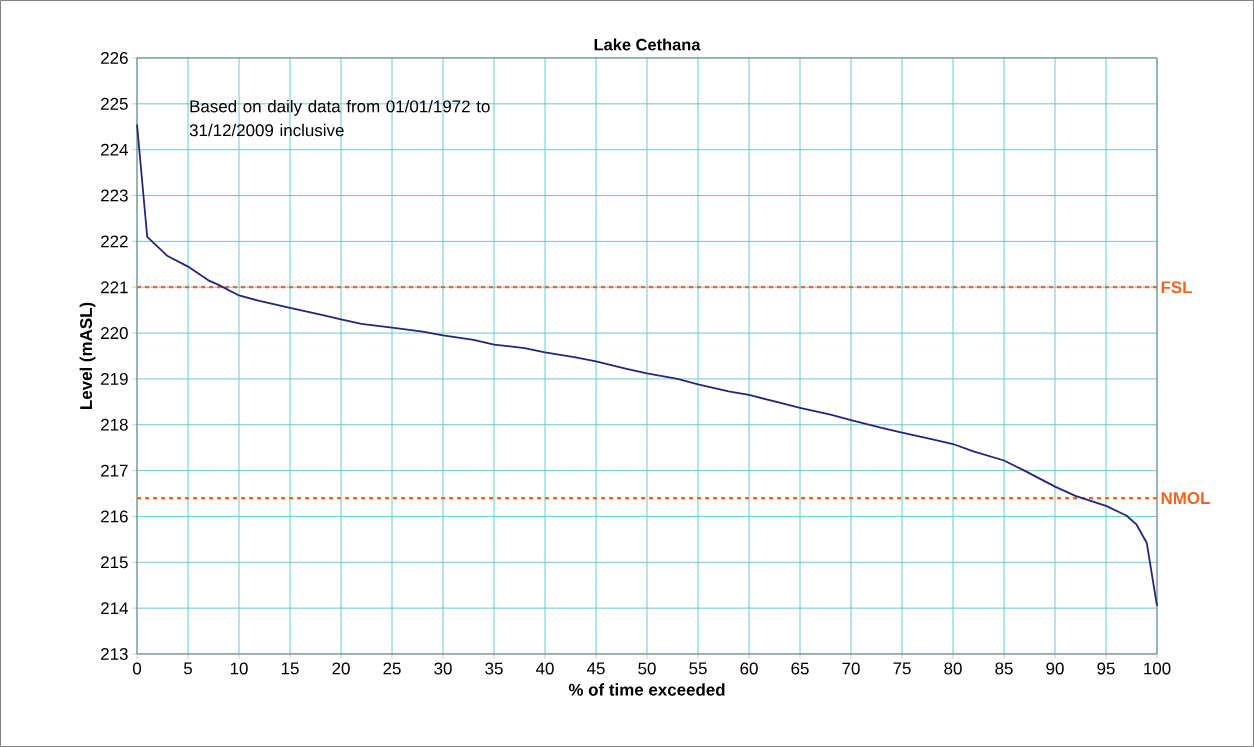 The width and height of the screenshot is (1254, 747). I want to click on x-tick-label: 55, so click(698, 668).